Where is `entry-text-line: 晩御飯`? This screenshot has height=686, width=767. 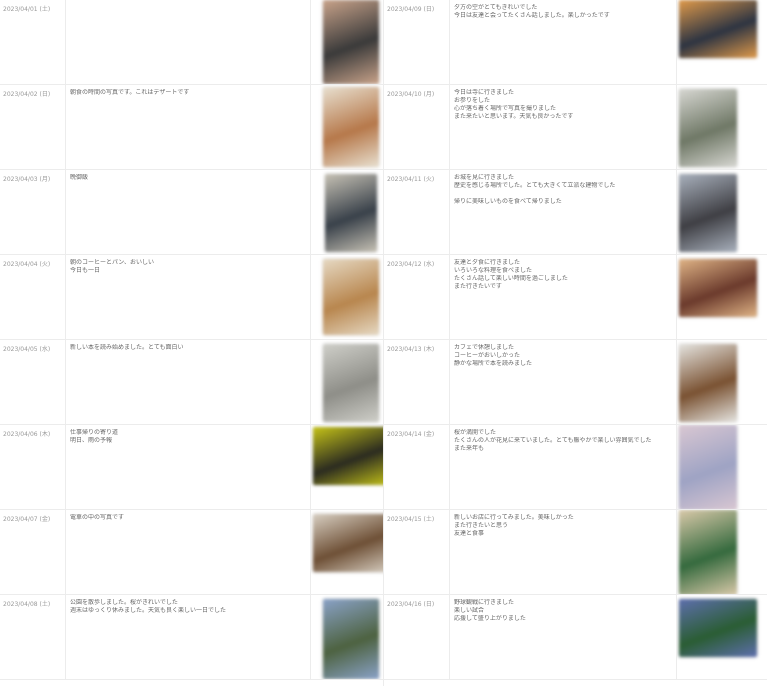
entry-text-line: 晩御飯 is located at coordinates (79, 177).